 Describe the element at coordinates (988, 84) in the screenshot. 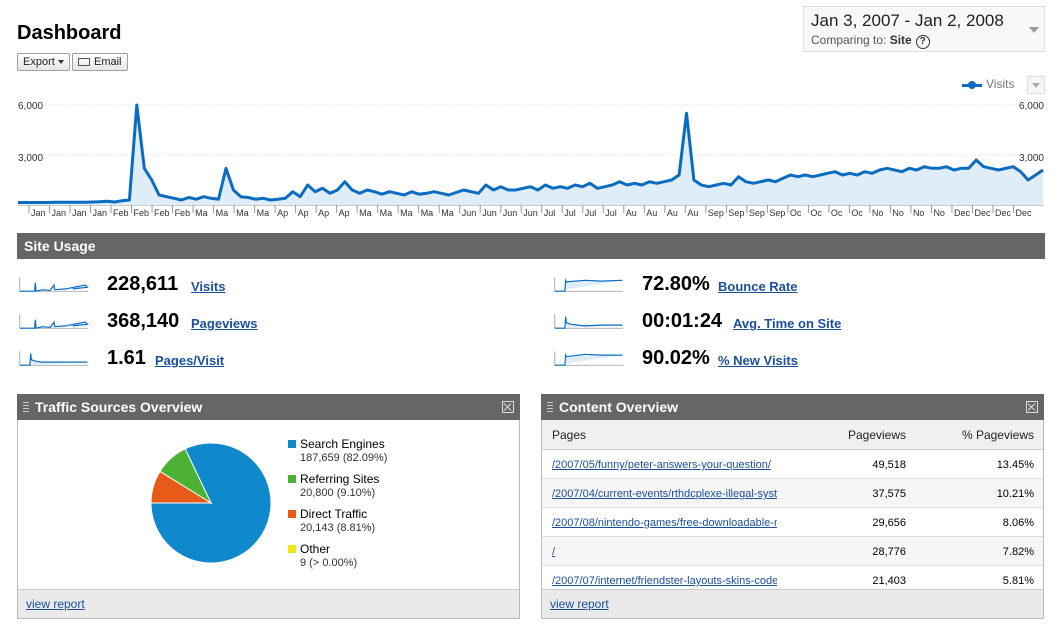

I see `chart-legend: Visits` at that location.